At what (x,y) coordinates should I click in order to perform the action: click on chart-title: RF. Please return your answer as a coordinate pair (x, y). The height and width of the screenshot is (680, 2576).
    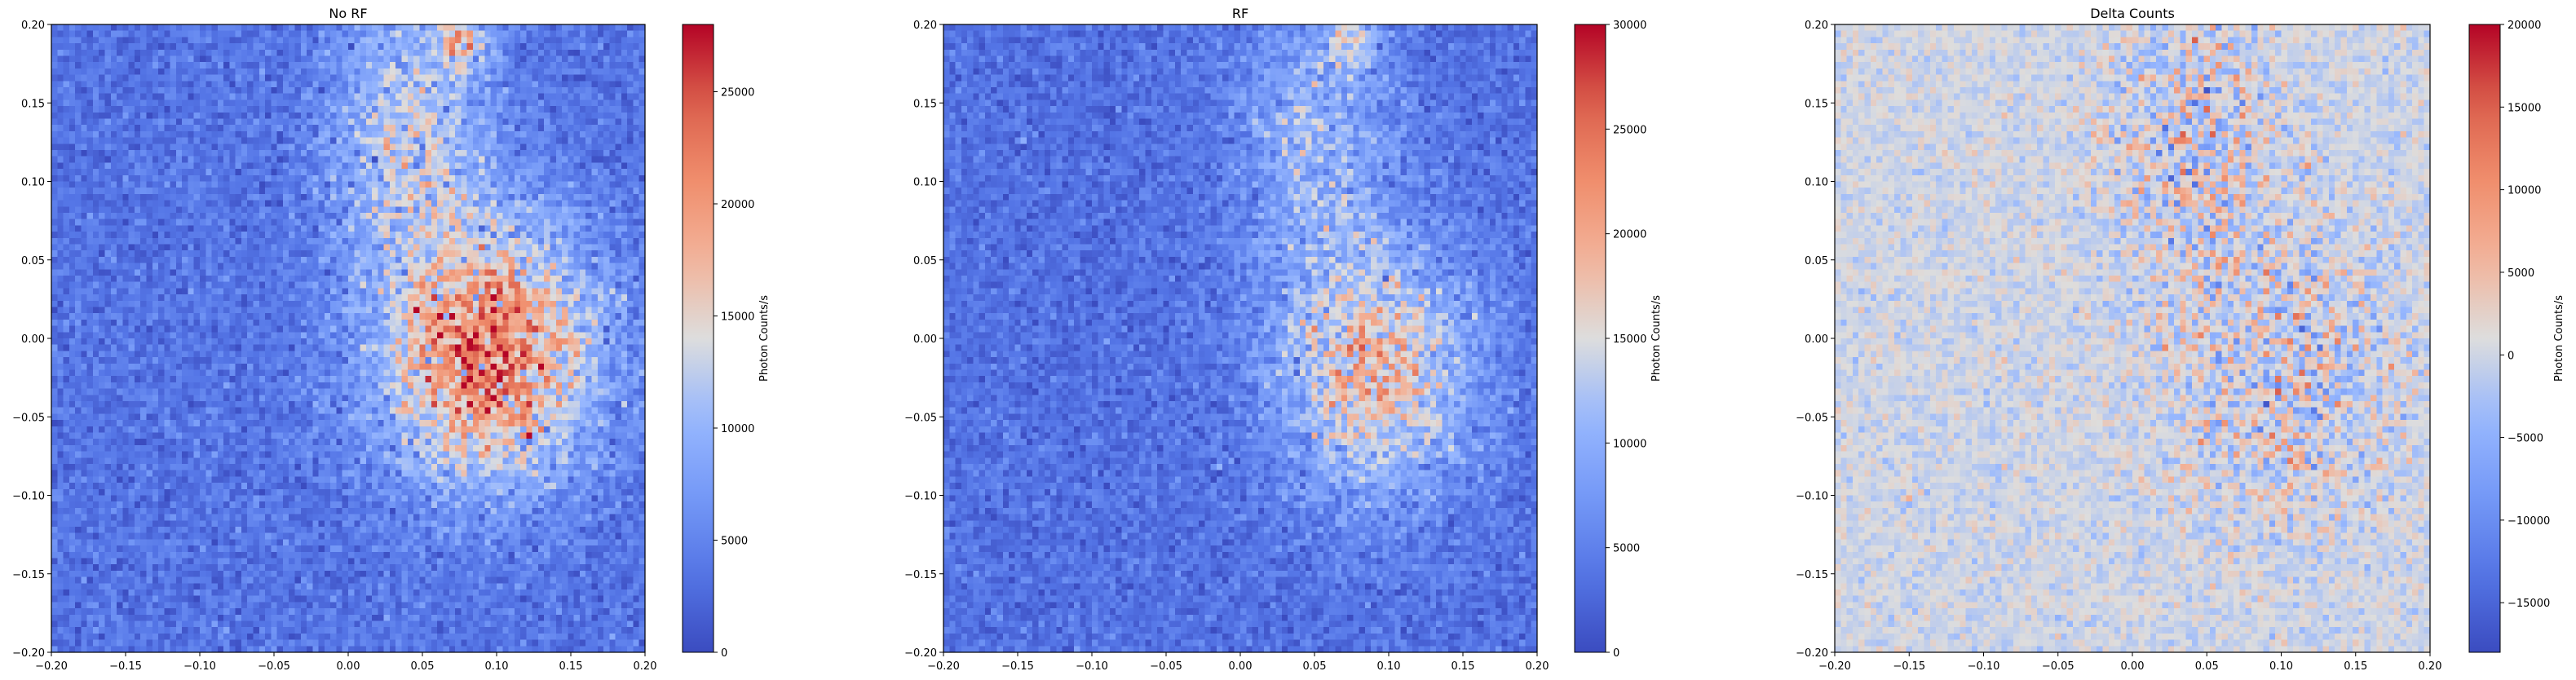
    Looking at the image, I should click on (1240, 14).